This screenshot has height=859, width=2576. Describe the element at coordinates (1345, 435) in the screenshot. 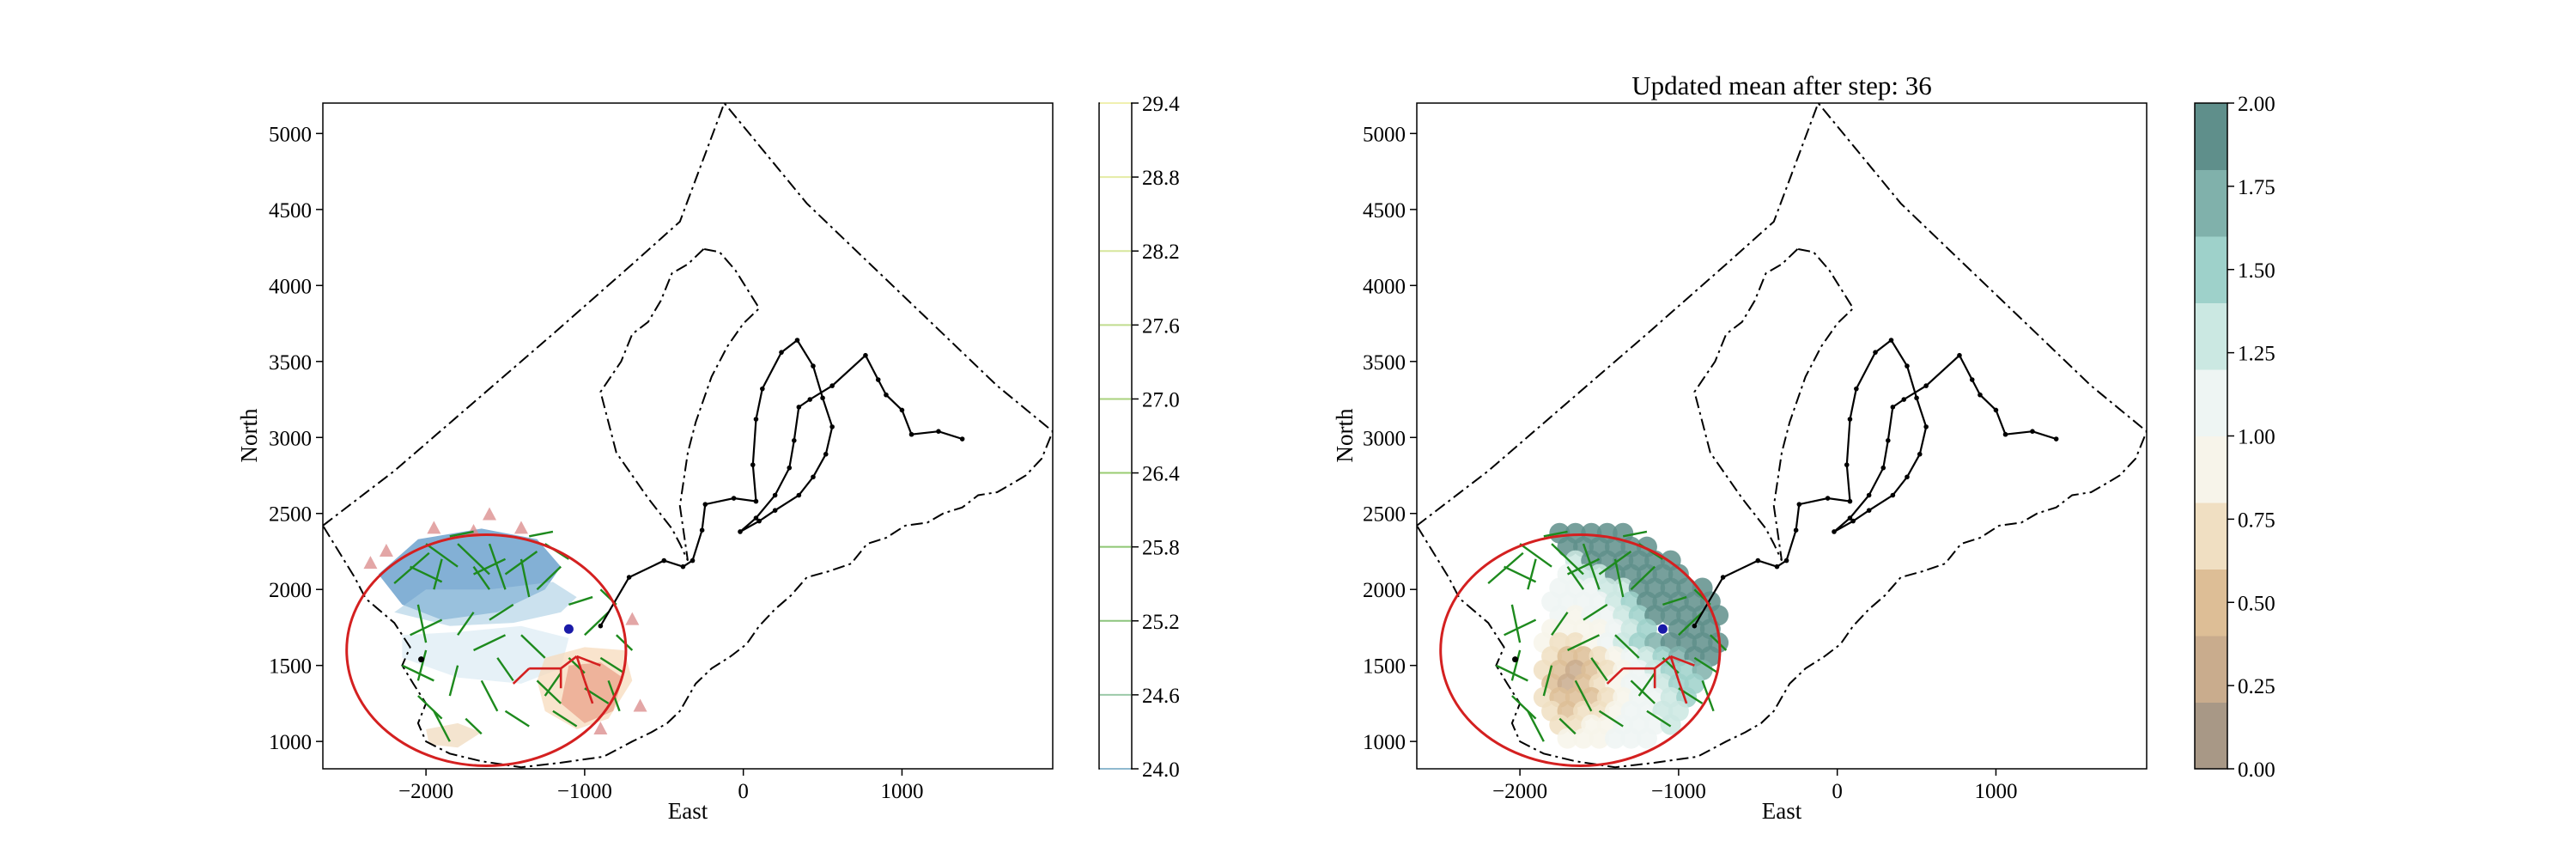

I see `right-y-axis-label: North` at that location.